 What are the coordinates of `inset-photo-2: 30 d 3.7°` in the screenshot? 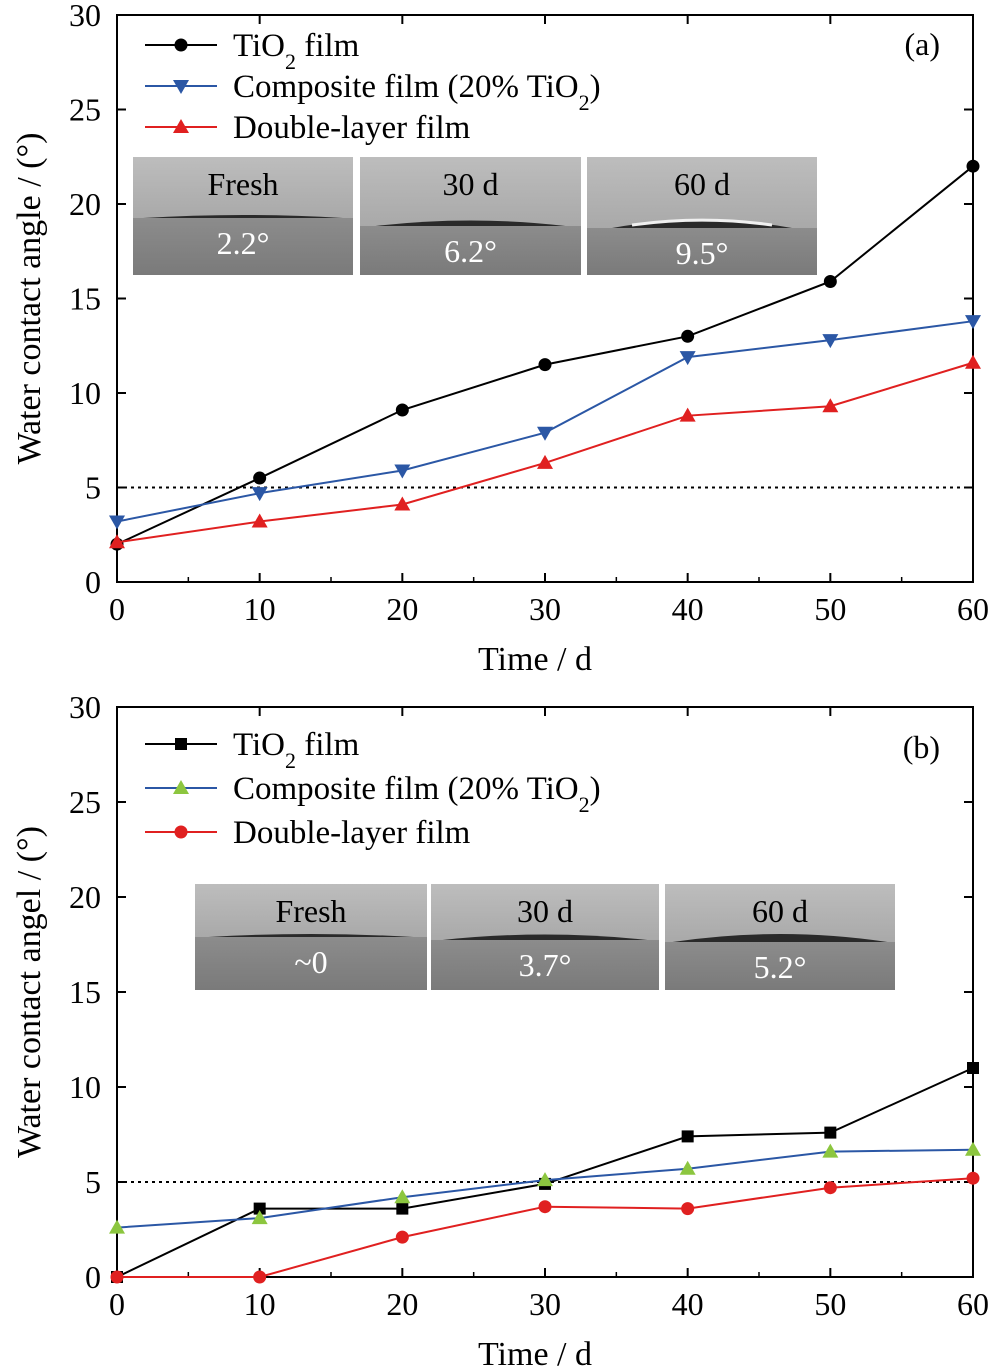 It's located at (545, 937).